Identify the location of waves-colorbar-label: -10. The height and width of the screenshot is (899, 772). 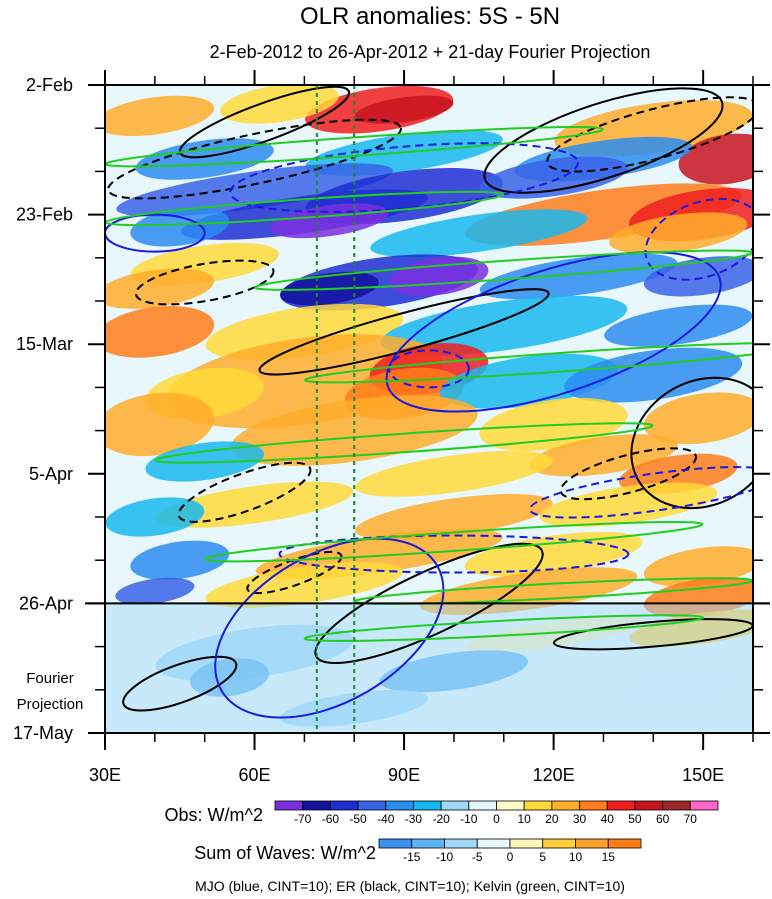
(445, 857).